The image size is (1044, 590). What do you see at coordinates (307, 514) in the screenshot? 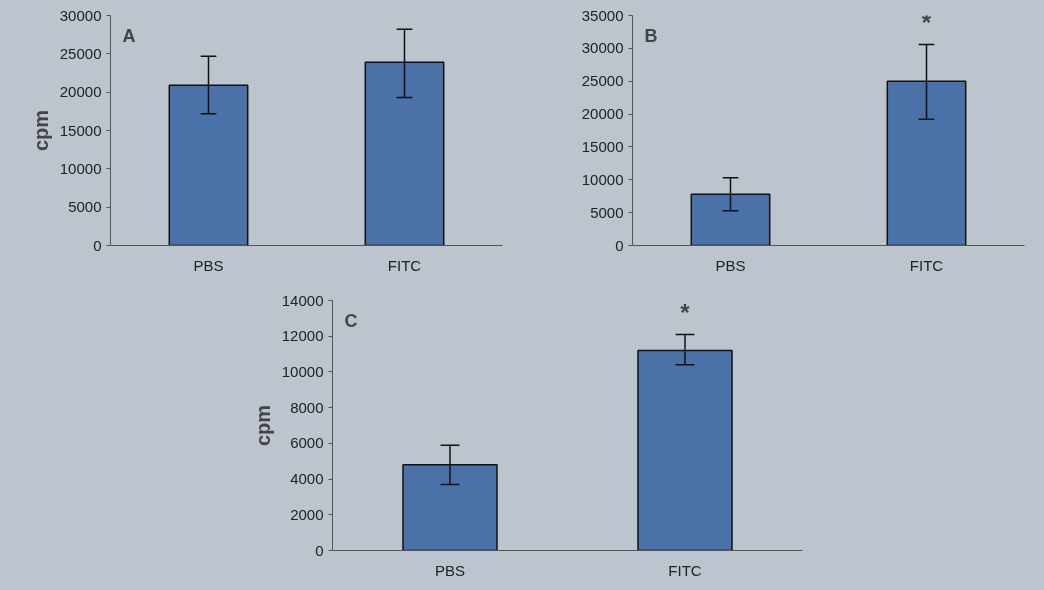
I see `y-tick-label: 2000` at bounding box center [307, 514].